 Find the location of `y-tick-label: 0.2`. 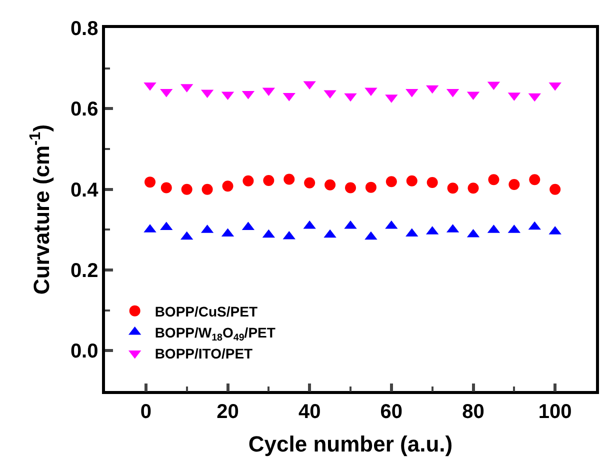

y-tick-label: 0.2 is located at coordinates (84, 271).